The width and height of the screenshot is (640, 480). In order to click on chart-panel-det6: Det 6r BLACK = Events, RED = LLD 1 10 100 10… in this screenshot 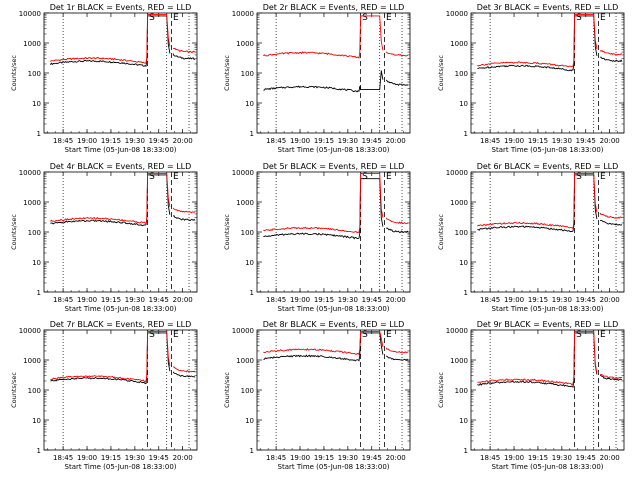, I will do `click(531, 237)`.